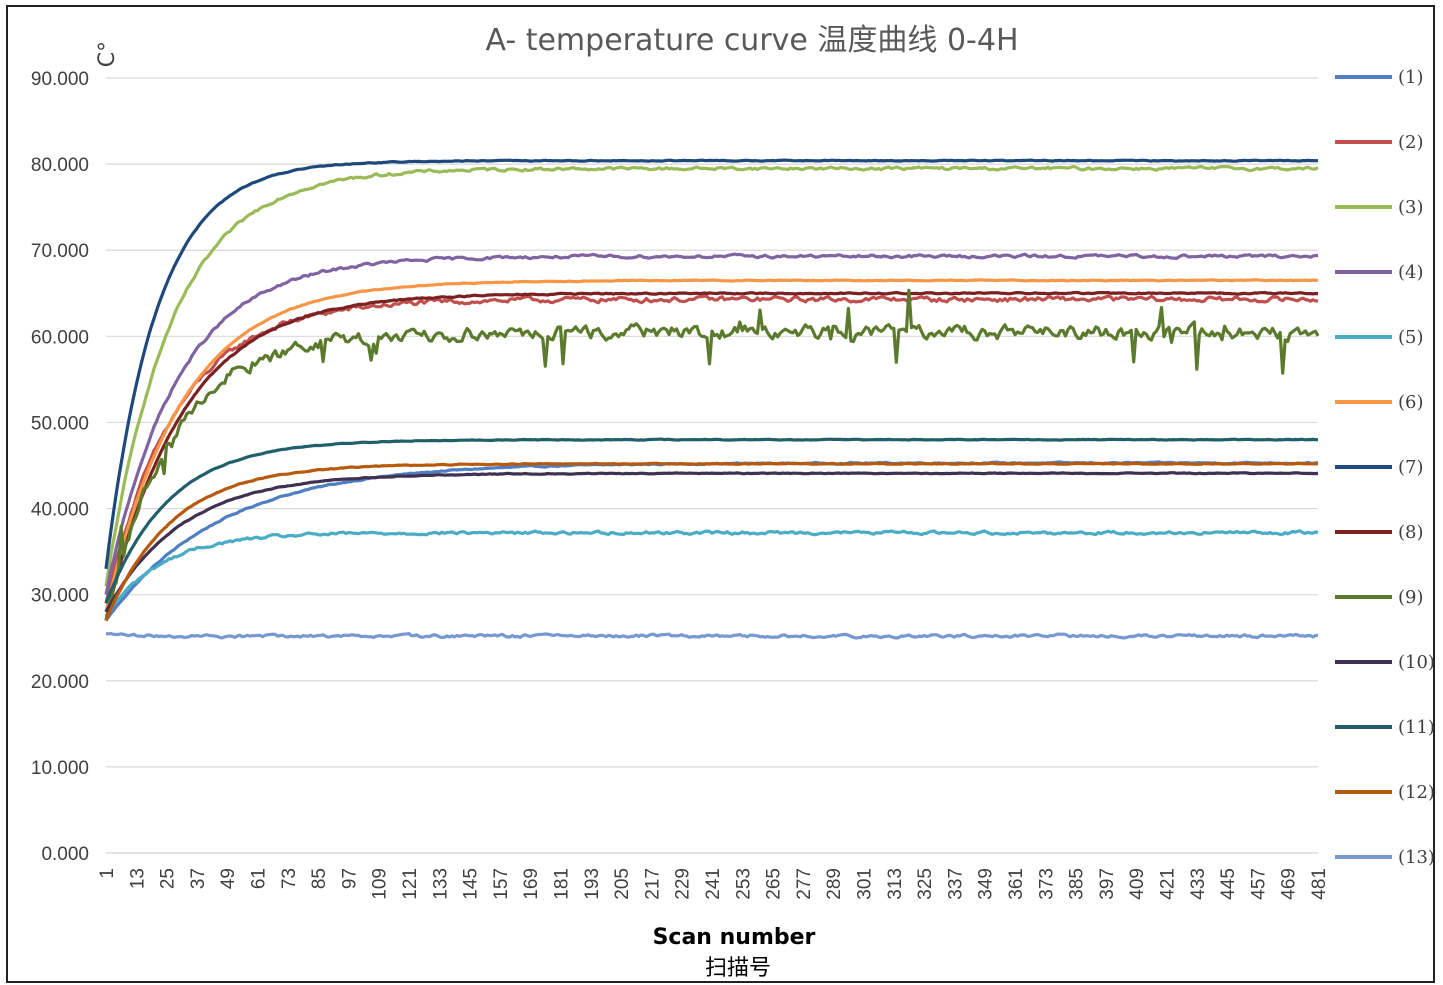  Describe the element at coordinates (1289, 884) in the screenshot. I see `x-tick-label: 469` at that location.